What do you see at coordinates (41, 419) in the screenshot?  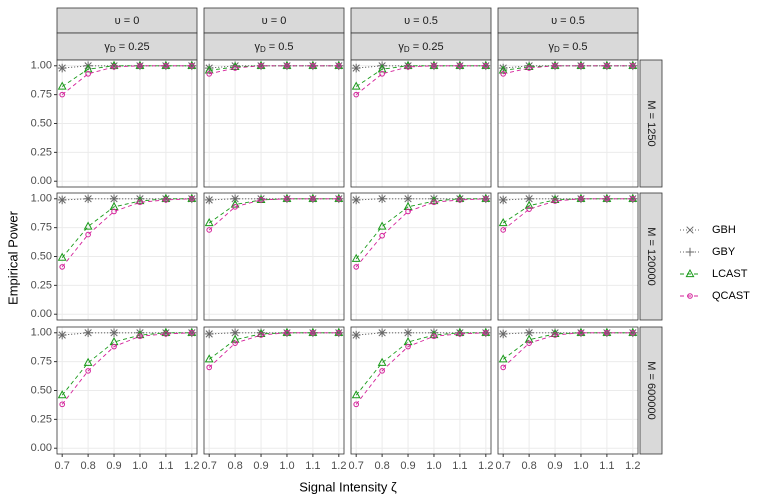 I see `y-tick-label: 0.25` at bounding box center [41, 419].